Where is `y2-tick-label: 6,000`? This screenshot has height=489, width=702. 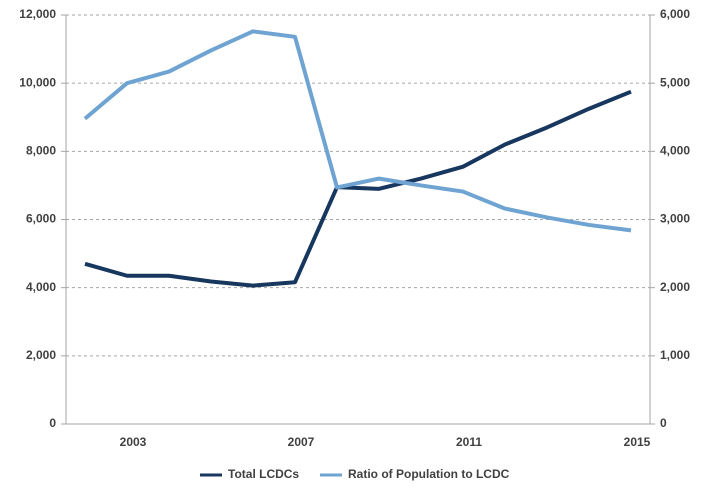
y2-tick-label: 6,000 is located at coordinates (675, 14).